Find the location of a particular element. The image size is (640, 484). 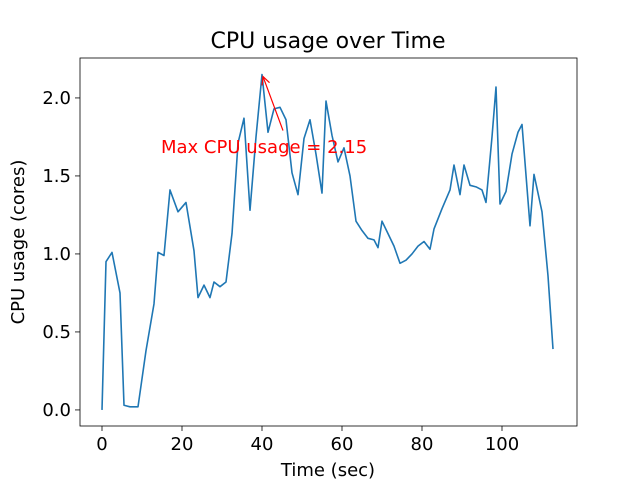

x-tick-label: 80 is located at coordinates (422, 444).